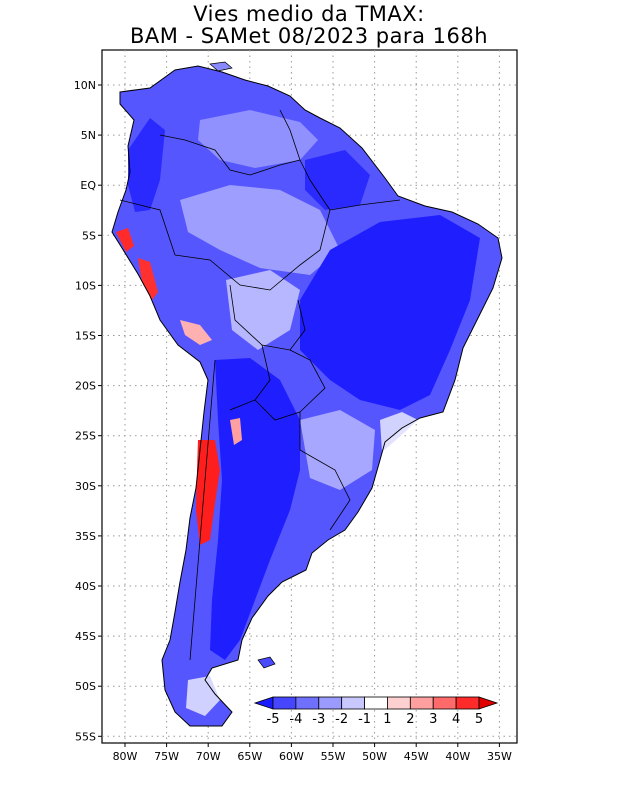 Image resolution: width=618 pixels, height=800 pixels. What do you see at coordinates (309, 14) in the screenshot?
I see `map-title-line1: Vies medio da TMAX:` at bounding box center [309, 14].